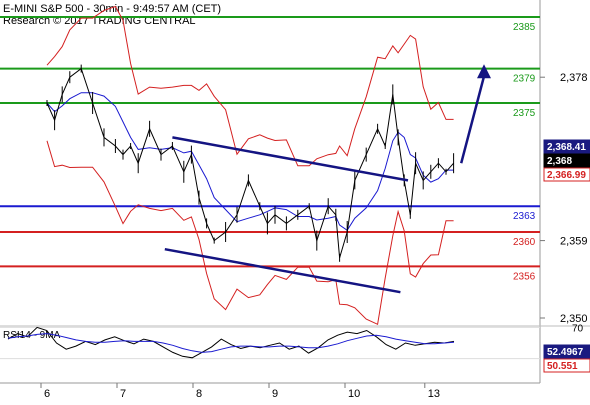 Image resolution: width=590 pixels, height=405 pixels. What do you see at coordinates (524, 113) in the screenshot?
I see `level-label-2375: 2375` at bounding box center [524, 113].